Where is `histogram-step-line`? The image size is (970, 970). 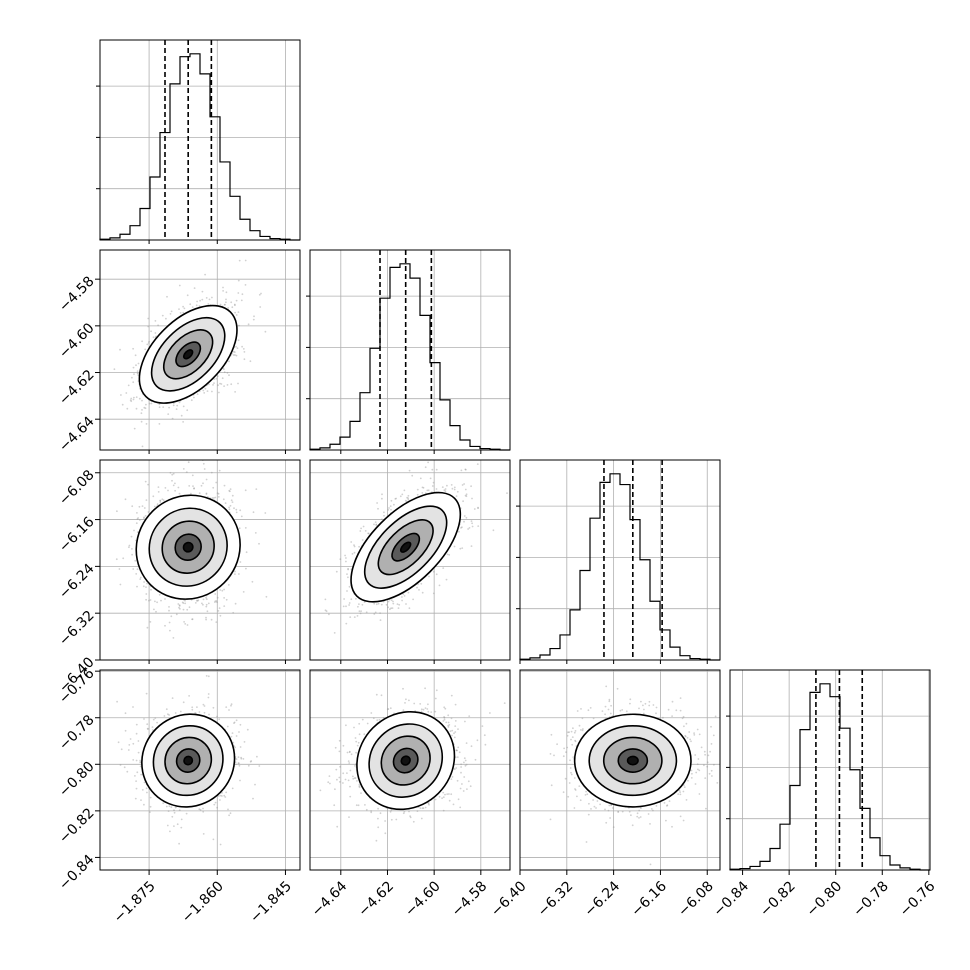
histogram-step-line is located at coordinates (409, 357).